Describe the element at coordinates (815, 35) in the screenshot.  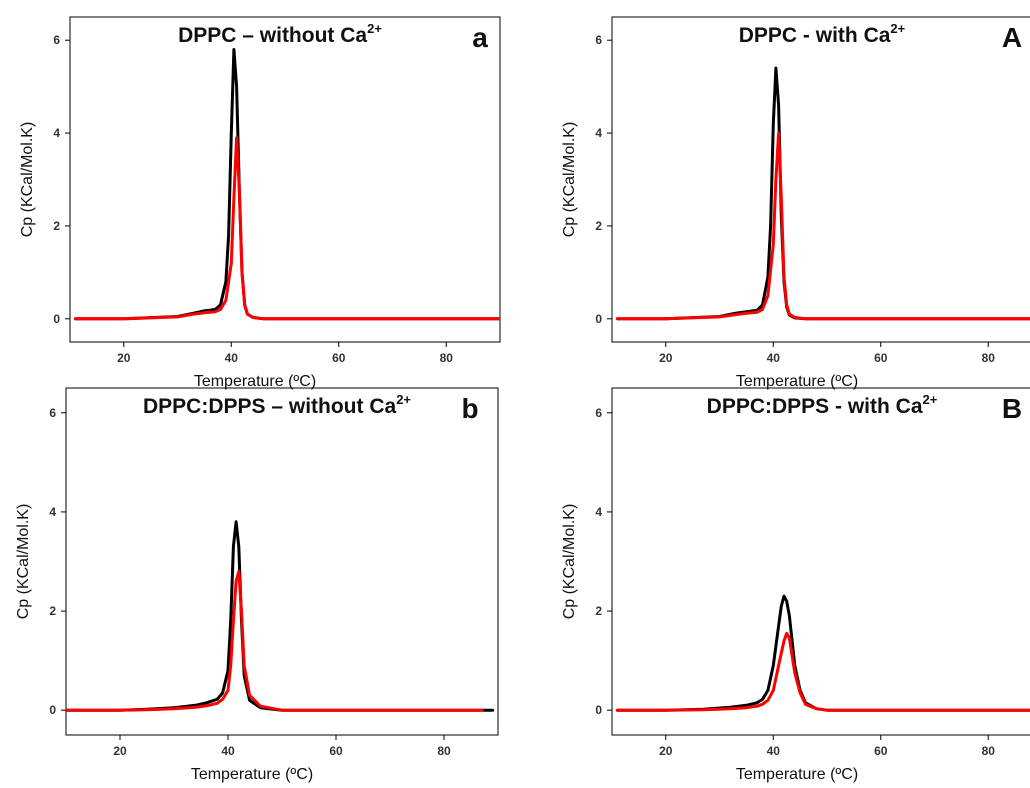
I see `panel-title-main: DPPC - with Ca` at that location.